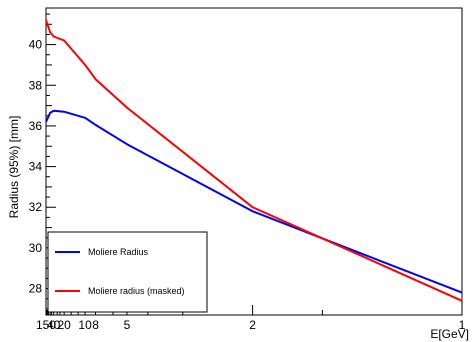 The width and height of the screenshot is (473, 342). What do you see at coordinates (118, 252) in the screenshot?
I see `legend-label-moliere-radius: Moliere Radius` at bounding box center [118, 252].